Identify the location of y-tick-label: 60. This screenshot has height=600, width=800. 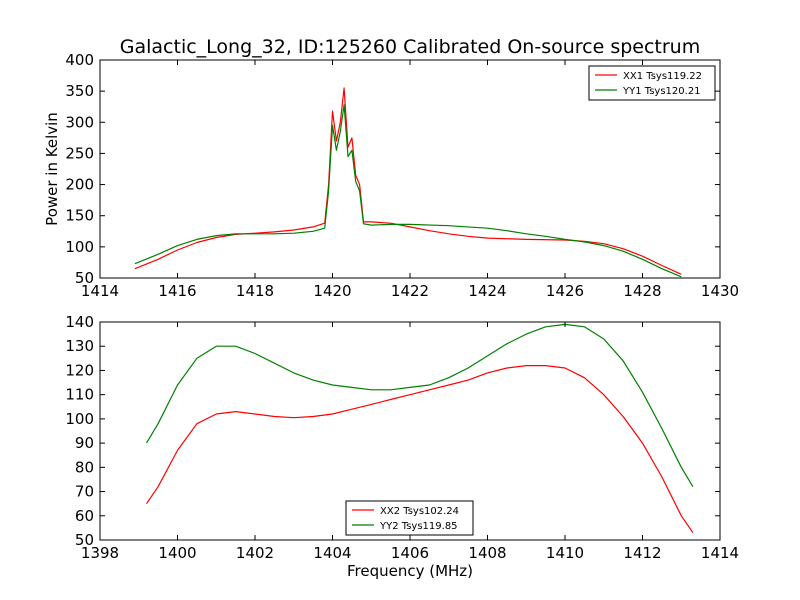
(84, 516).